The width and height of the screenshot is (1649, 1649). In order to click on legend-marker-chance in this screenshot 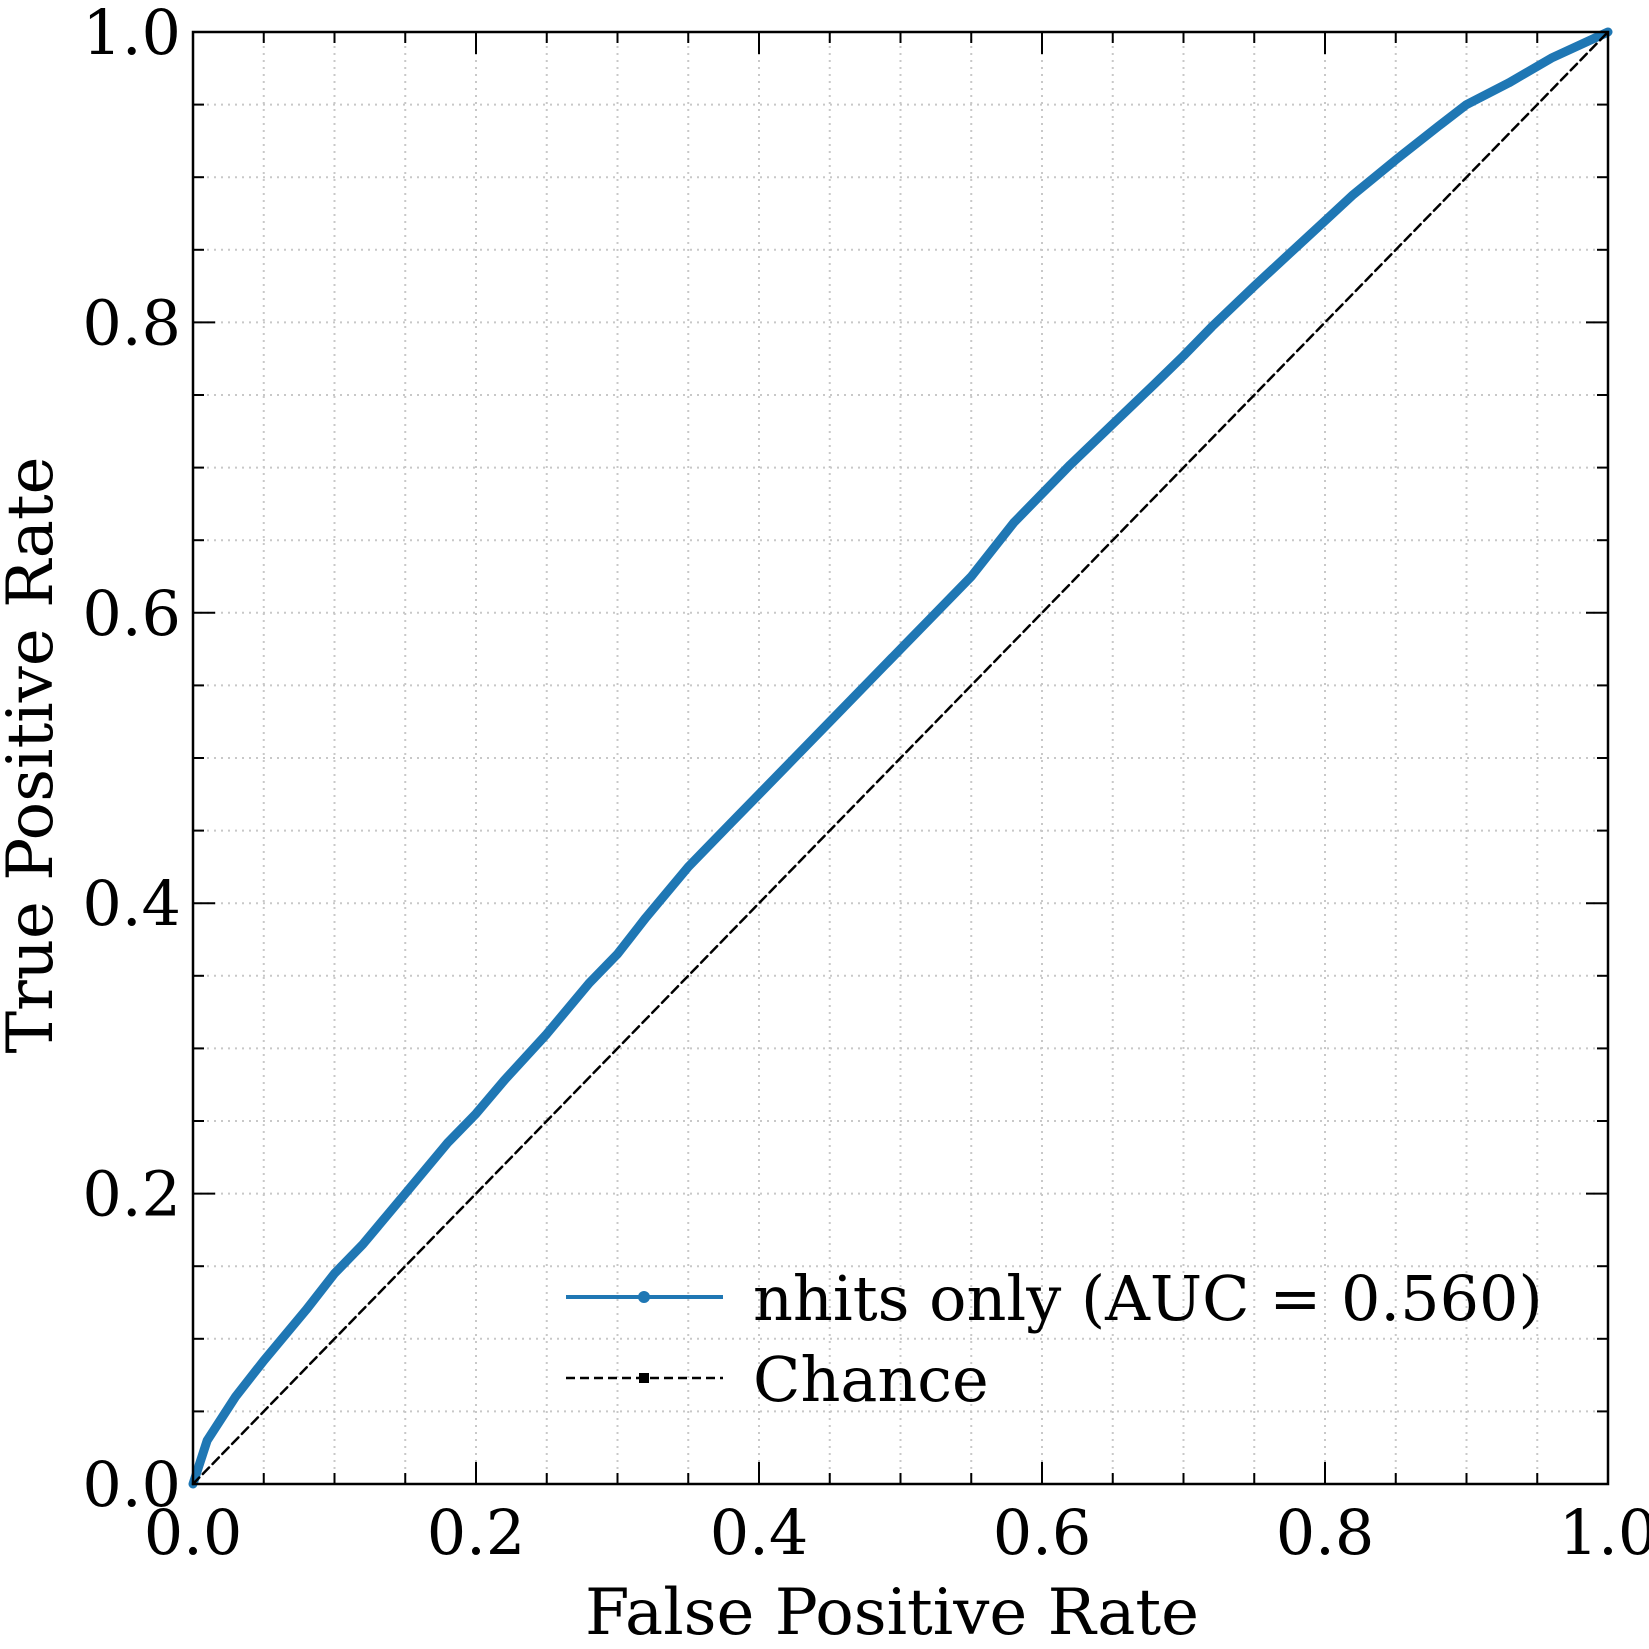, I will do `click(644, 1378)`.